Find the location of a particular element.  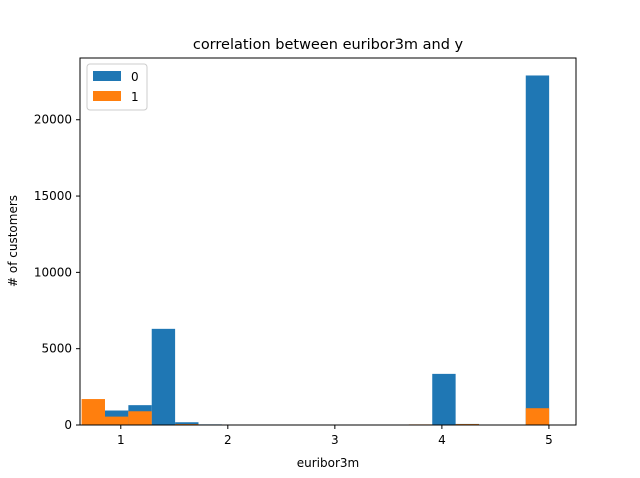

y-tick-label-20000: 20000 is located at coordinates (53, 120).